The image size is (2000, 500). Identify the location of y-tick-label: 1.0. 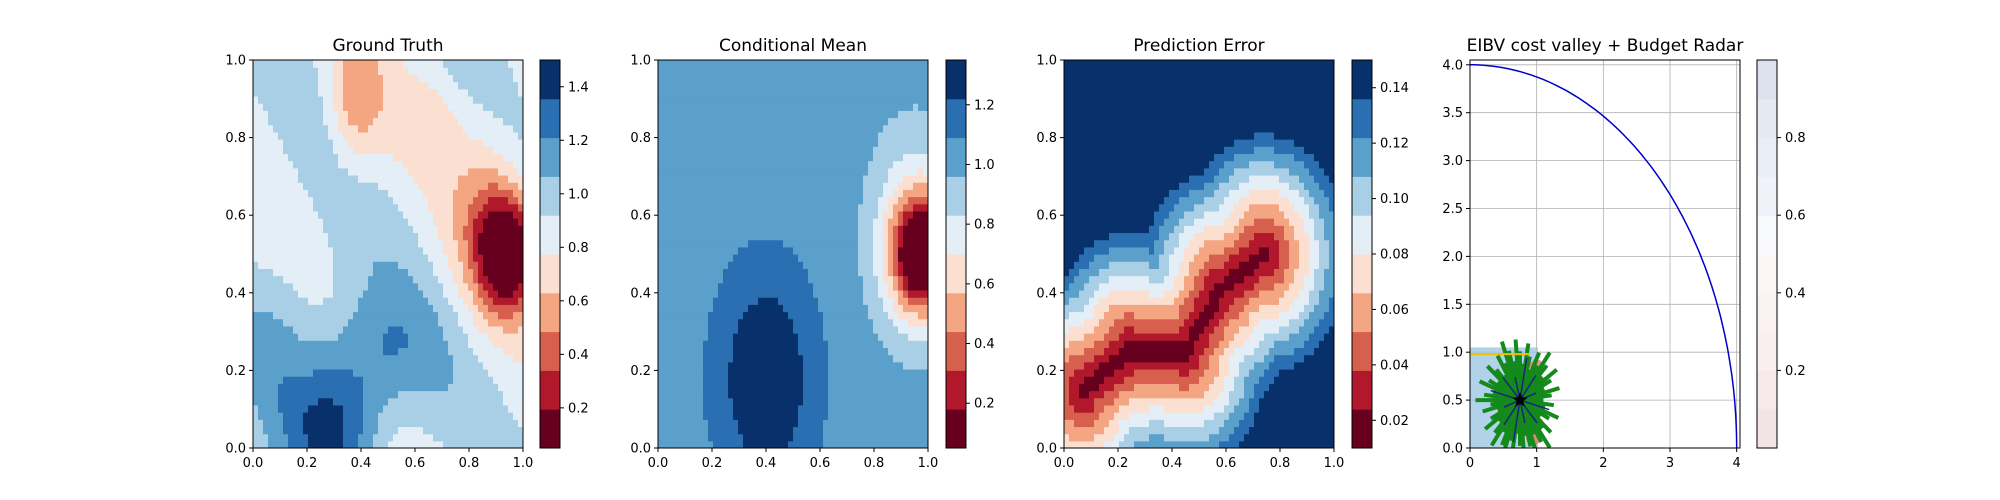
(235, 61).